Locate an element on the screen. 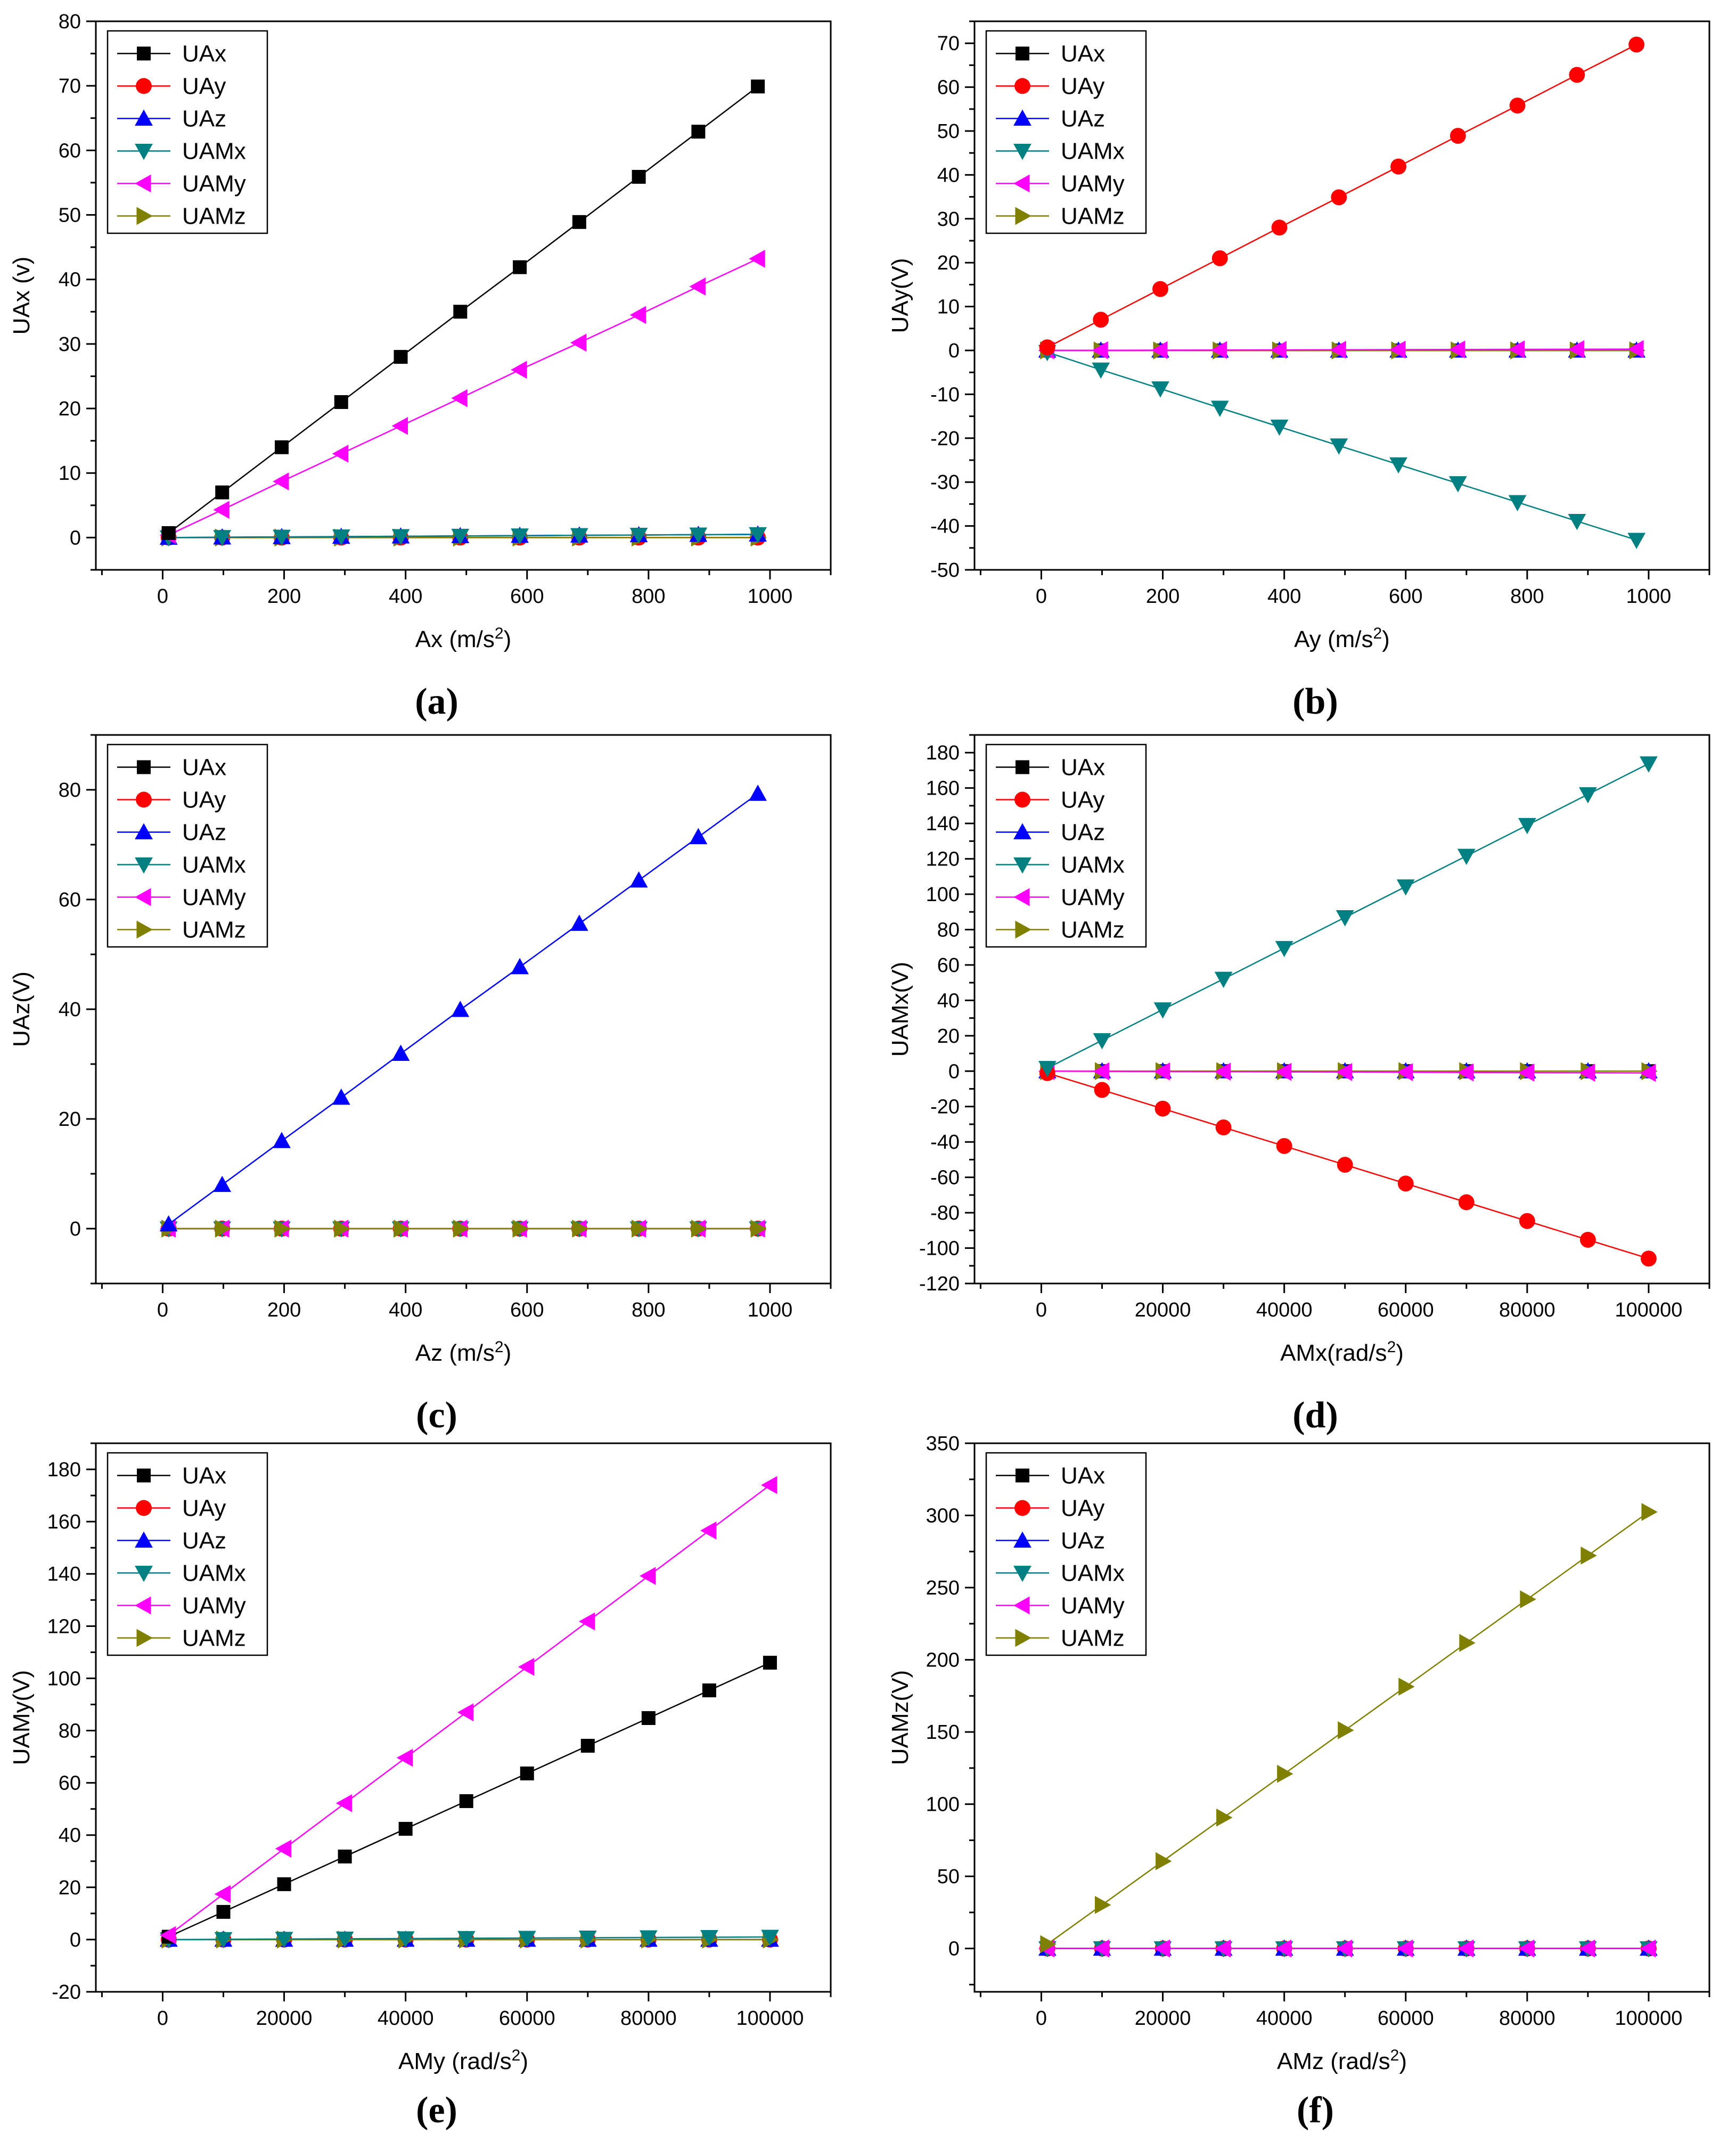 The image size is (1736, 2142). y-tick-label: 140 is located at coordinates (943, 824).